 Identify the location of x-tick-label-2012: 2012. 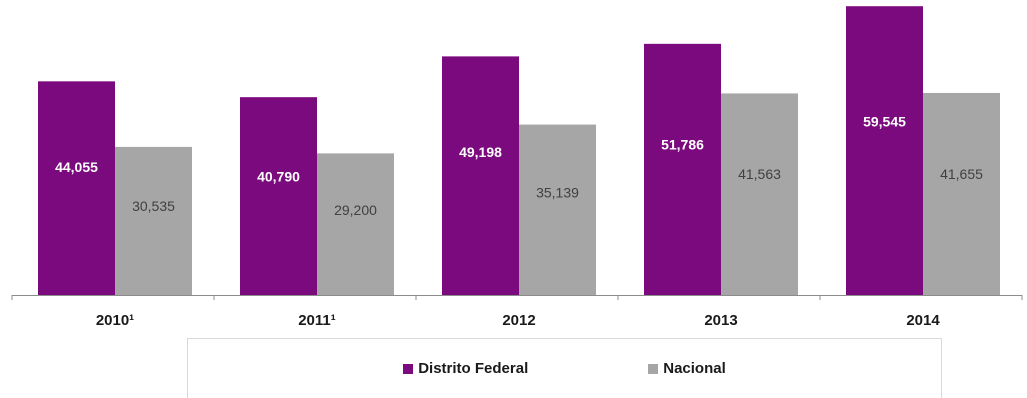
(518, 320).